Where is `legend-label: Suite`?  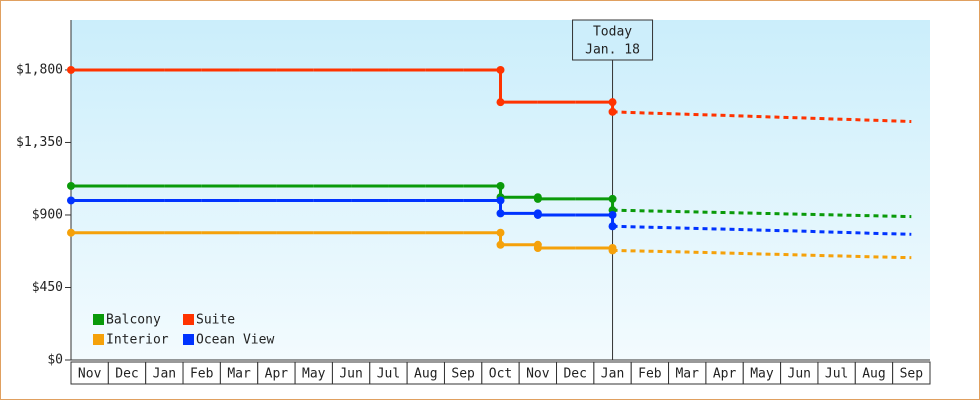
legend-label: Suite is located at coordinates (215, 320).